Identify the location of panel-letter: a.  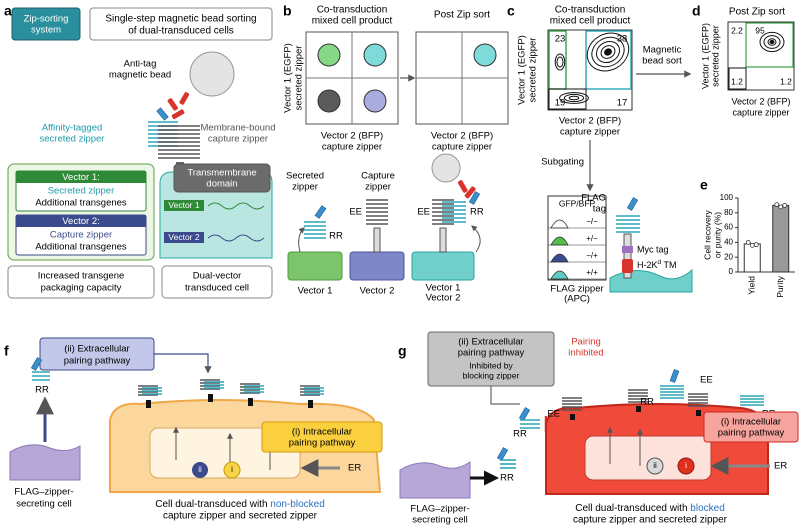
(8, 11).